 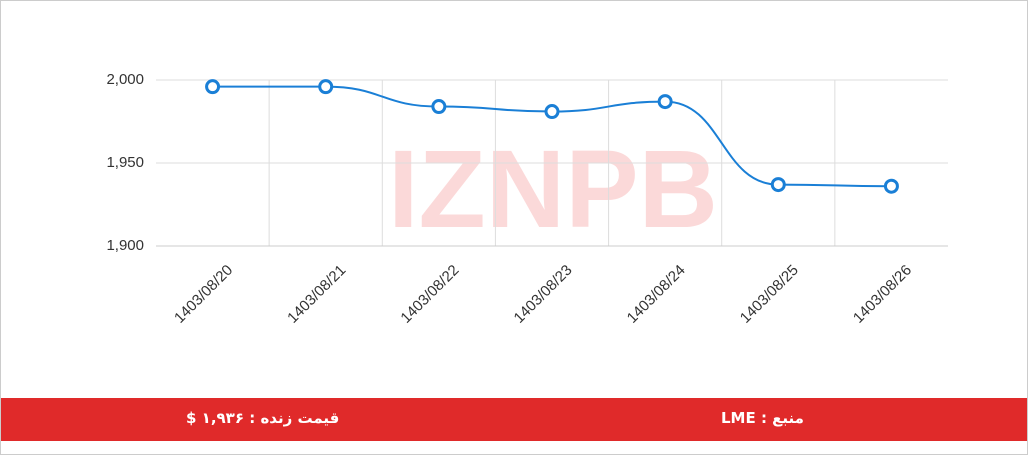 I want to click on footer-bar: قیمت زنده : ۱,۹۳۶ $ منبع : LME, so click(x=514, y=419).